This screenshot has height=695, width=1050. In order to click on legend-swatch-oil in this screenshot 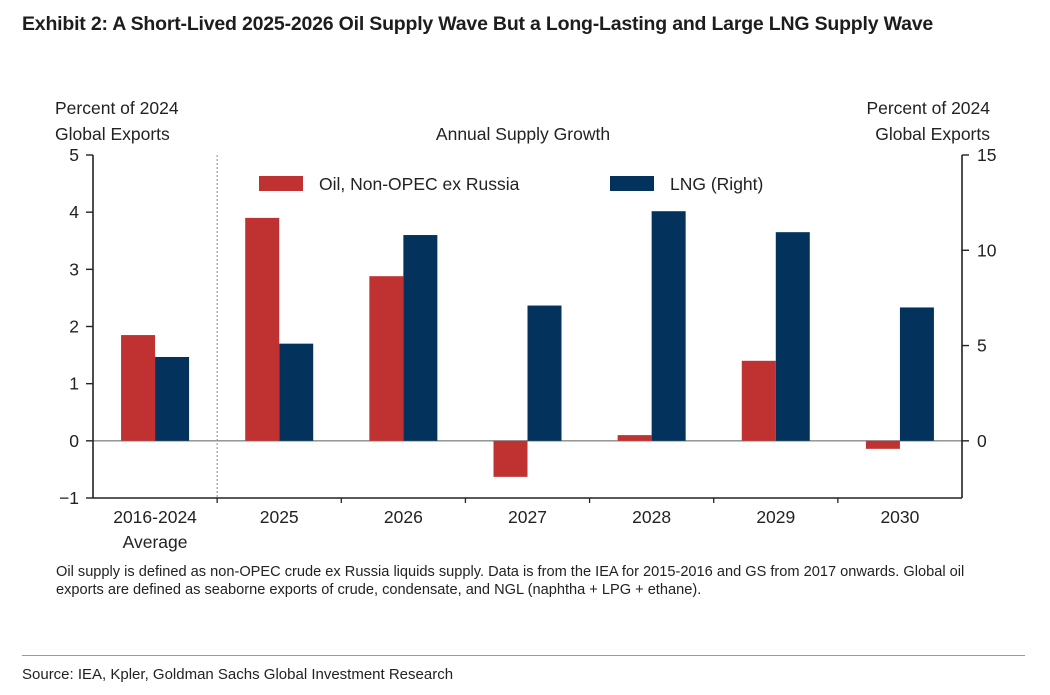, I will do `click(281, 183)`.